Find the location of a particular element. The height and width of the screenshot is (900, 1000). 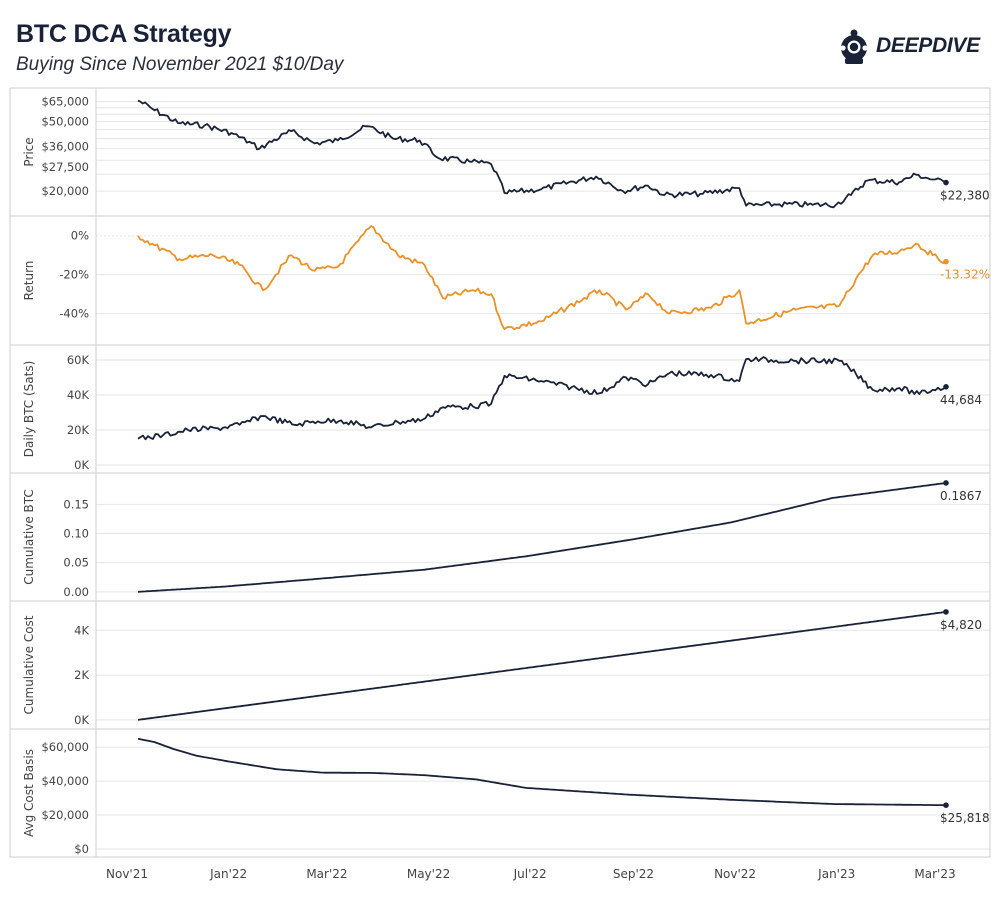

y-tick-label: 40K is located at coordinates (78, 395).